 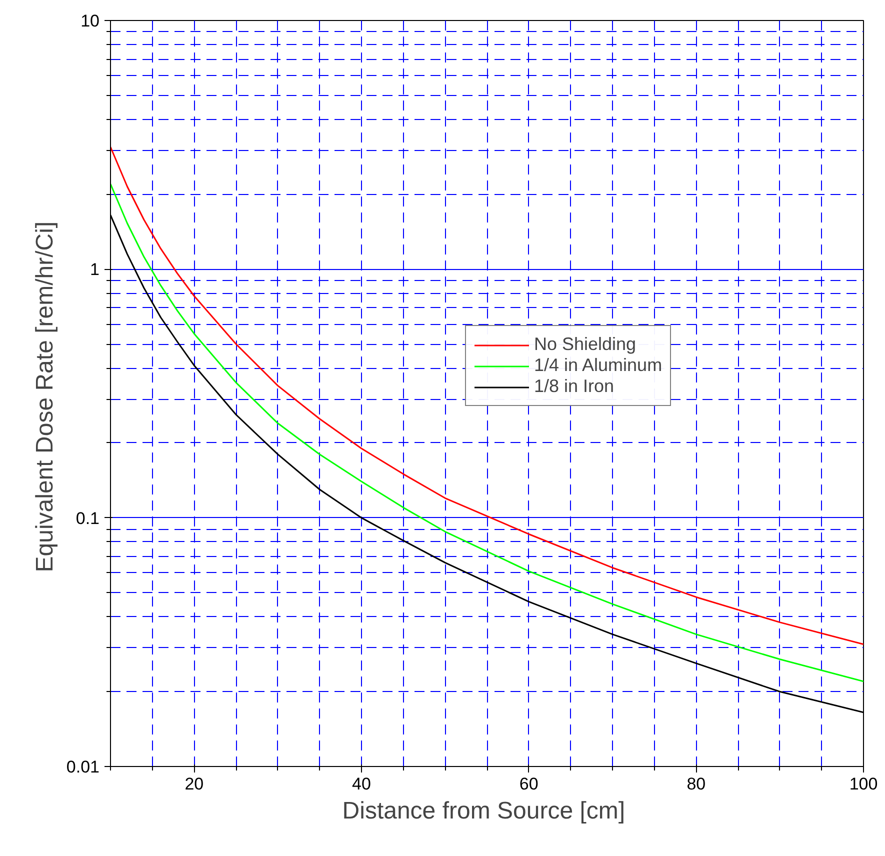 I want to click on y-tick-label: 0.01, so click(x=83, y=767).